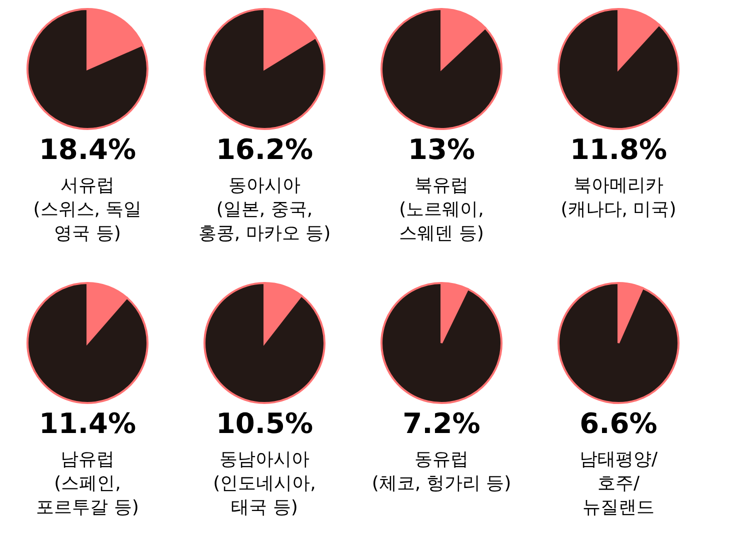  I want to click on text: 18.4%, so click(87, 149).